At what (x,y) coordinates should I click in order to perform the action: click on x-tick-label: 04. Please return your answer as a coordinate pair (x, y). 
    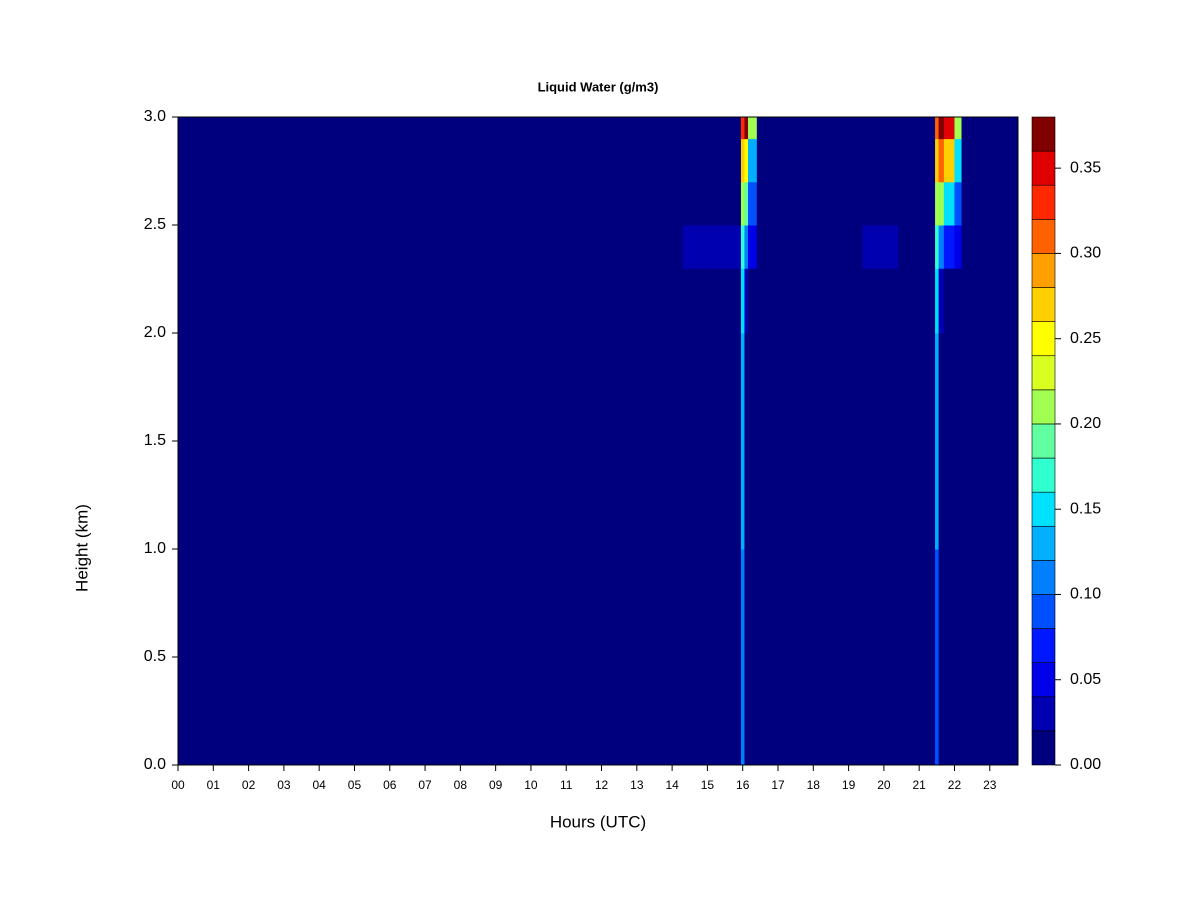
    Looking at the image, I should click on (319, 785).